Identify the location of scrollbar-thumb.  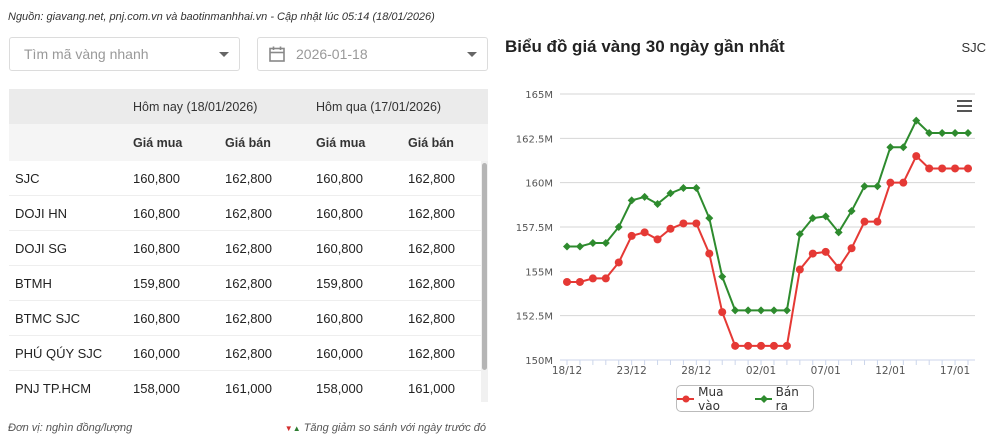
(484, 266).